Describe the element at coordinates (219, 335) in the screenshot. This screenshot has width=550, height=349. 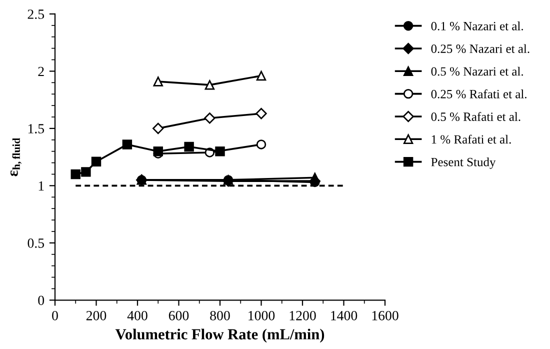
I see `x-axis-title: Volumetric Flow Rate (mL/min)` at that location.